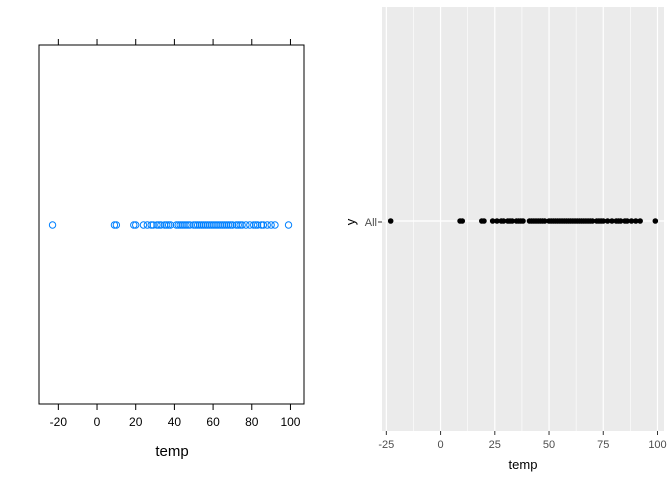  I want to click on right-y-category-label: All, so click(371, 223).